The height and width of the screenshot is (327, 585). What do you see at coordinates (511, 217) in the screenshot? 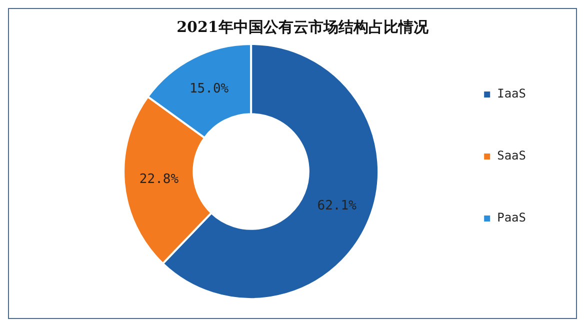
I see `legend-label: PaaS` at bounding box center [511, 217].